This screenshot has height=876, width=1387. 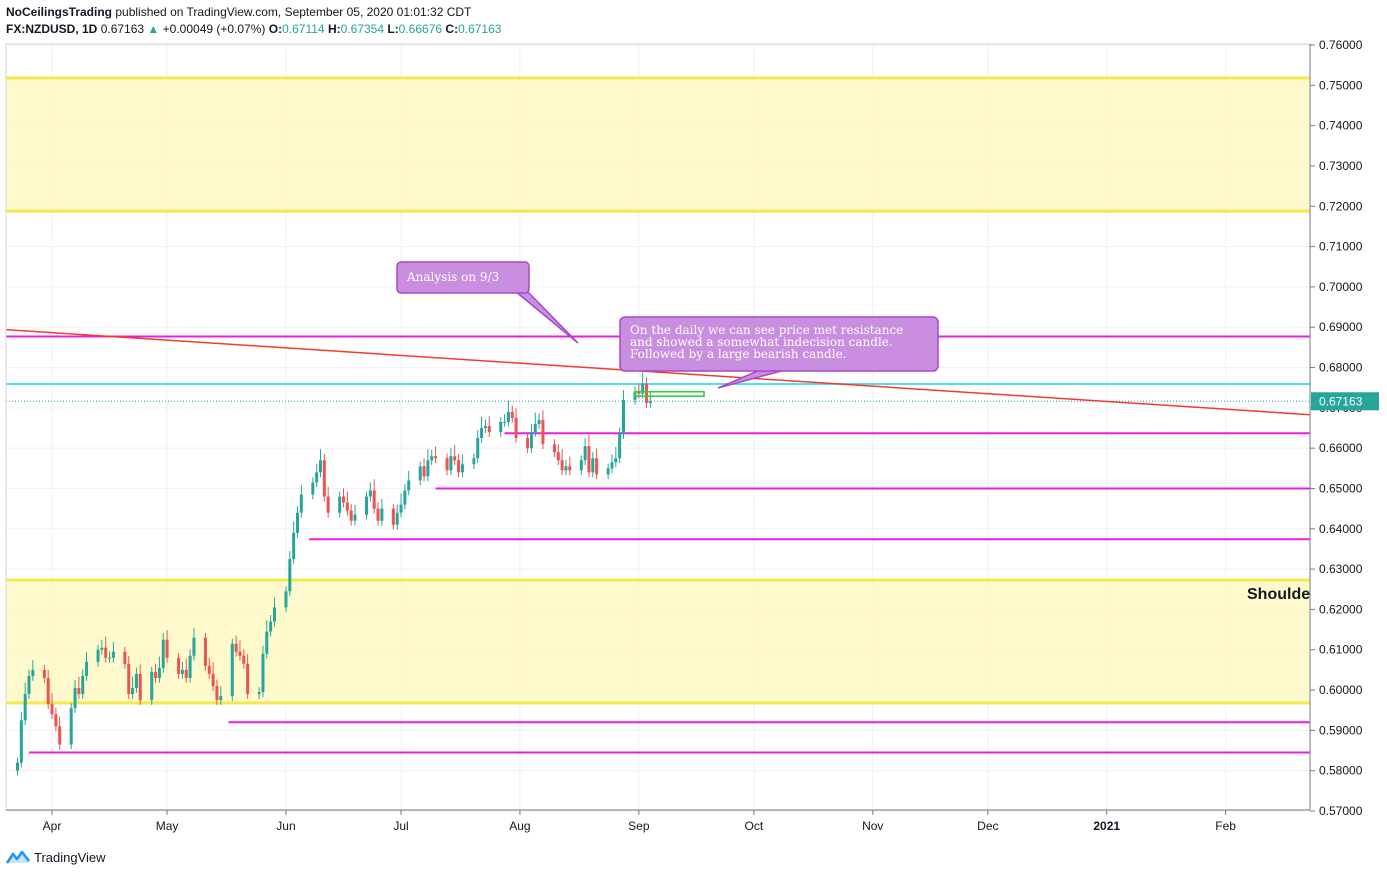 What do you see at coordinates (59, 12) in the screenshot?
I see `author-name: NoCeilingsTrading` at bounding box center [59, 12].